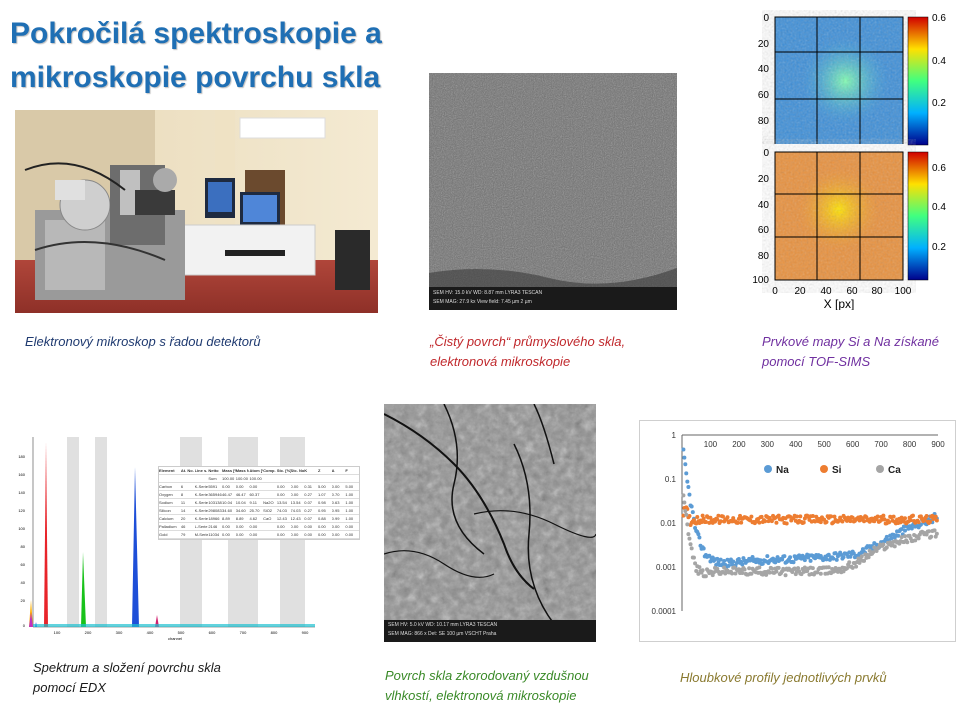  I want to click on edx-table-cell: 0.70, so click(335, 494).